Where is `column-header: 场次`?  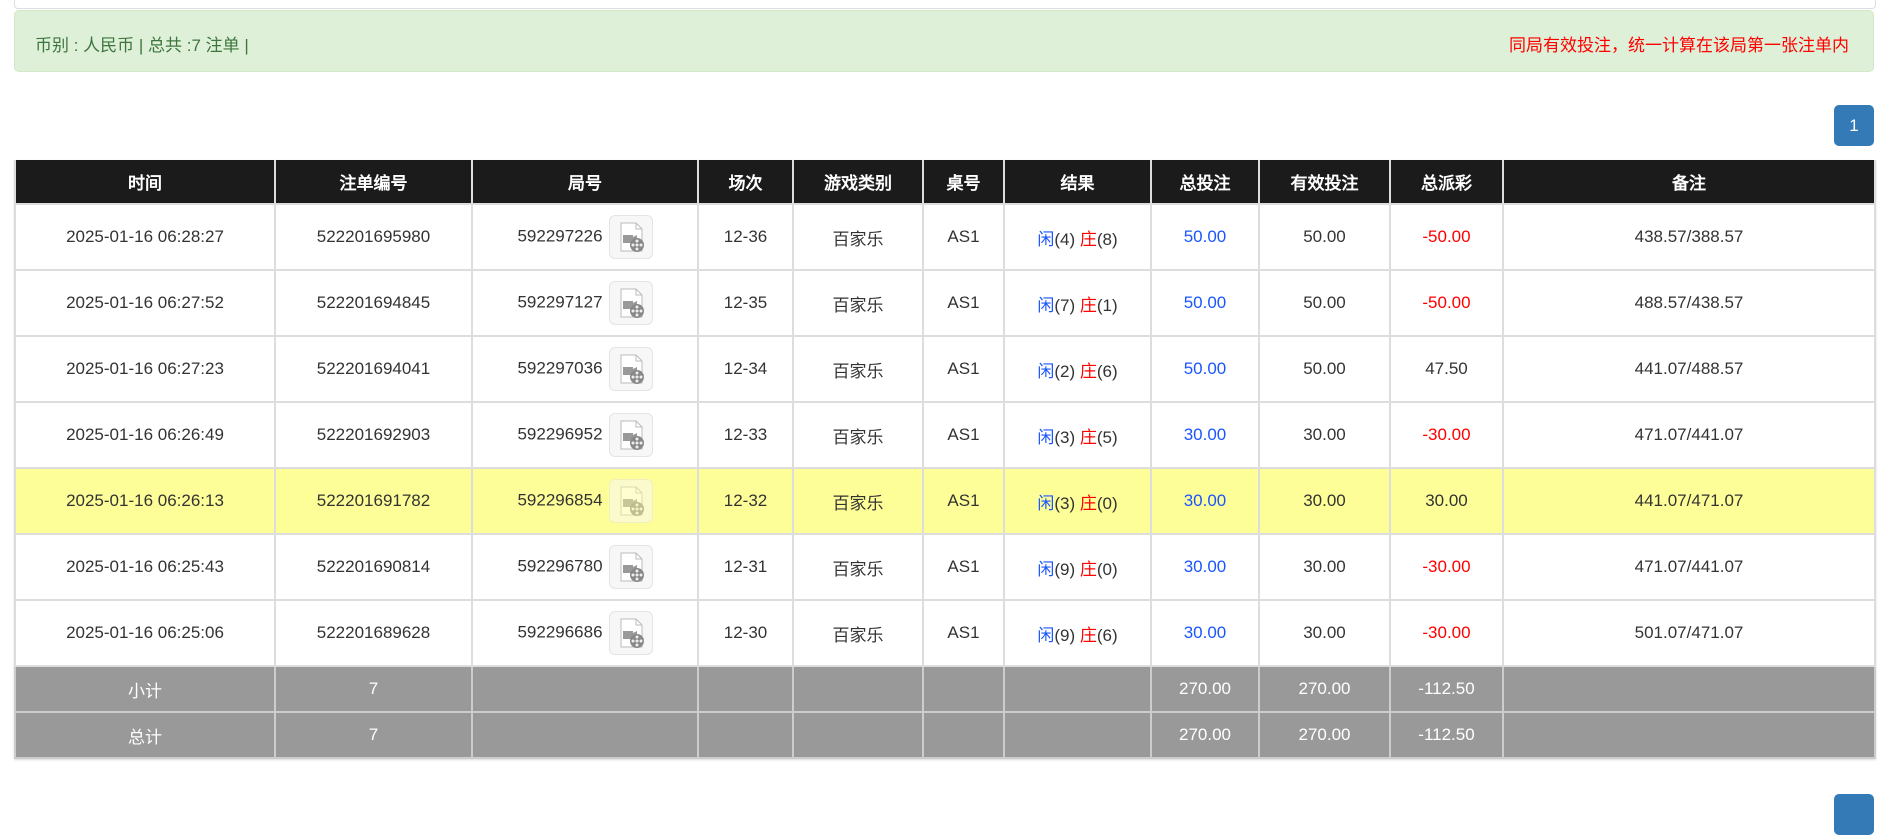
column-header: 场次 is located at coordinates (745, 182).